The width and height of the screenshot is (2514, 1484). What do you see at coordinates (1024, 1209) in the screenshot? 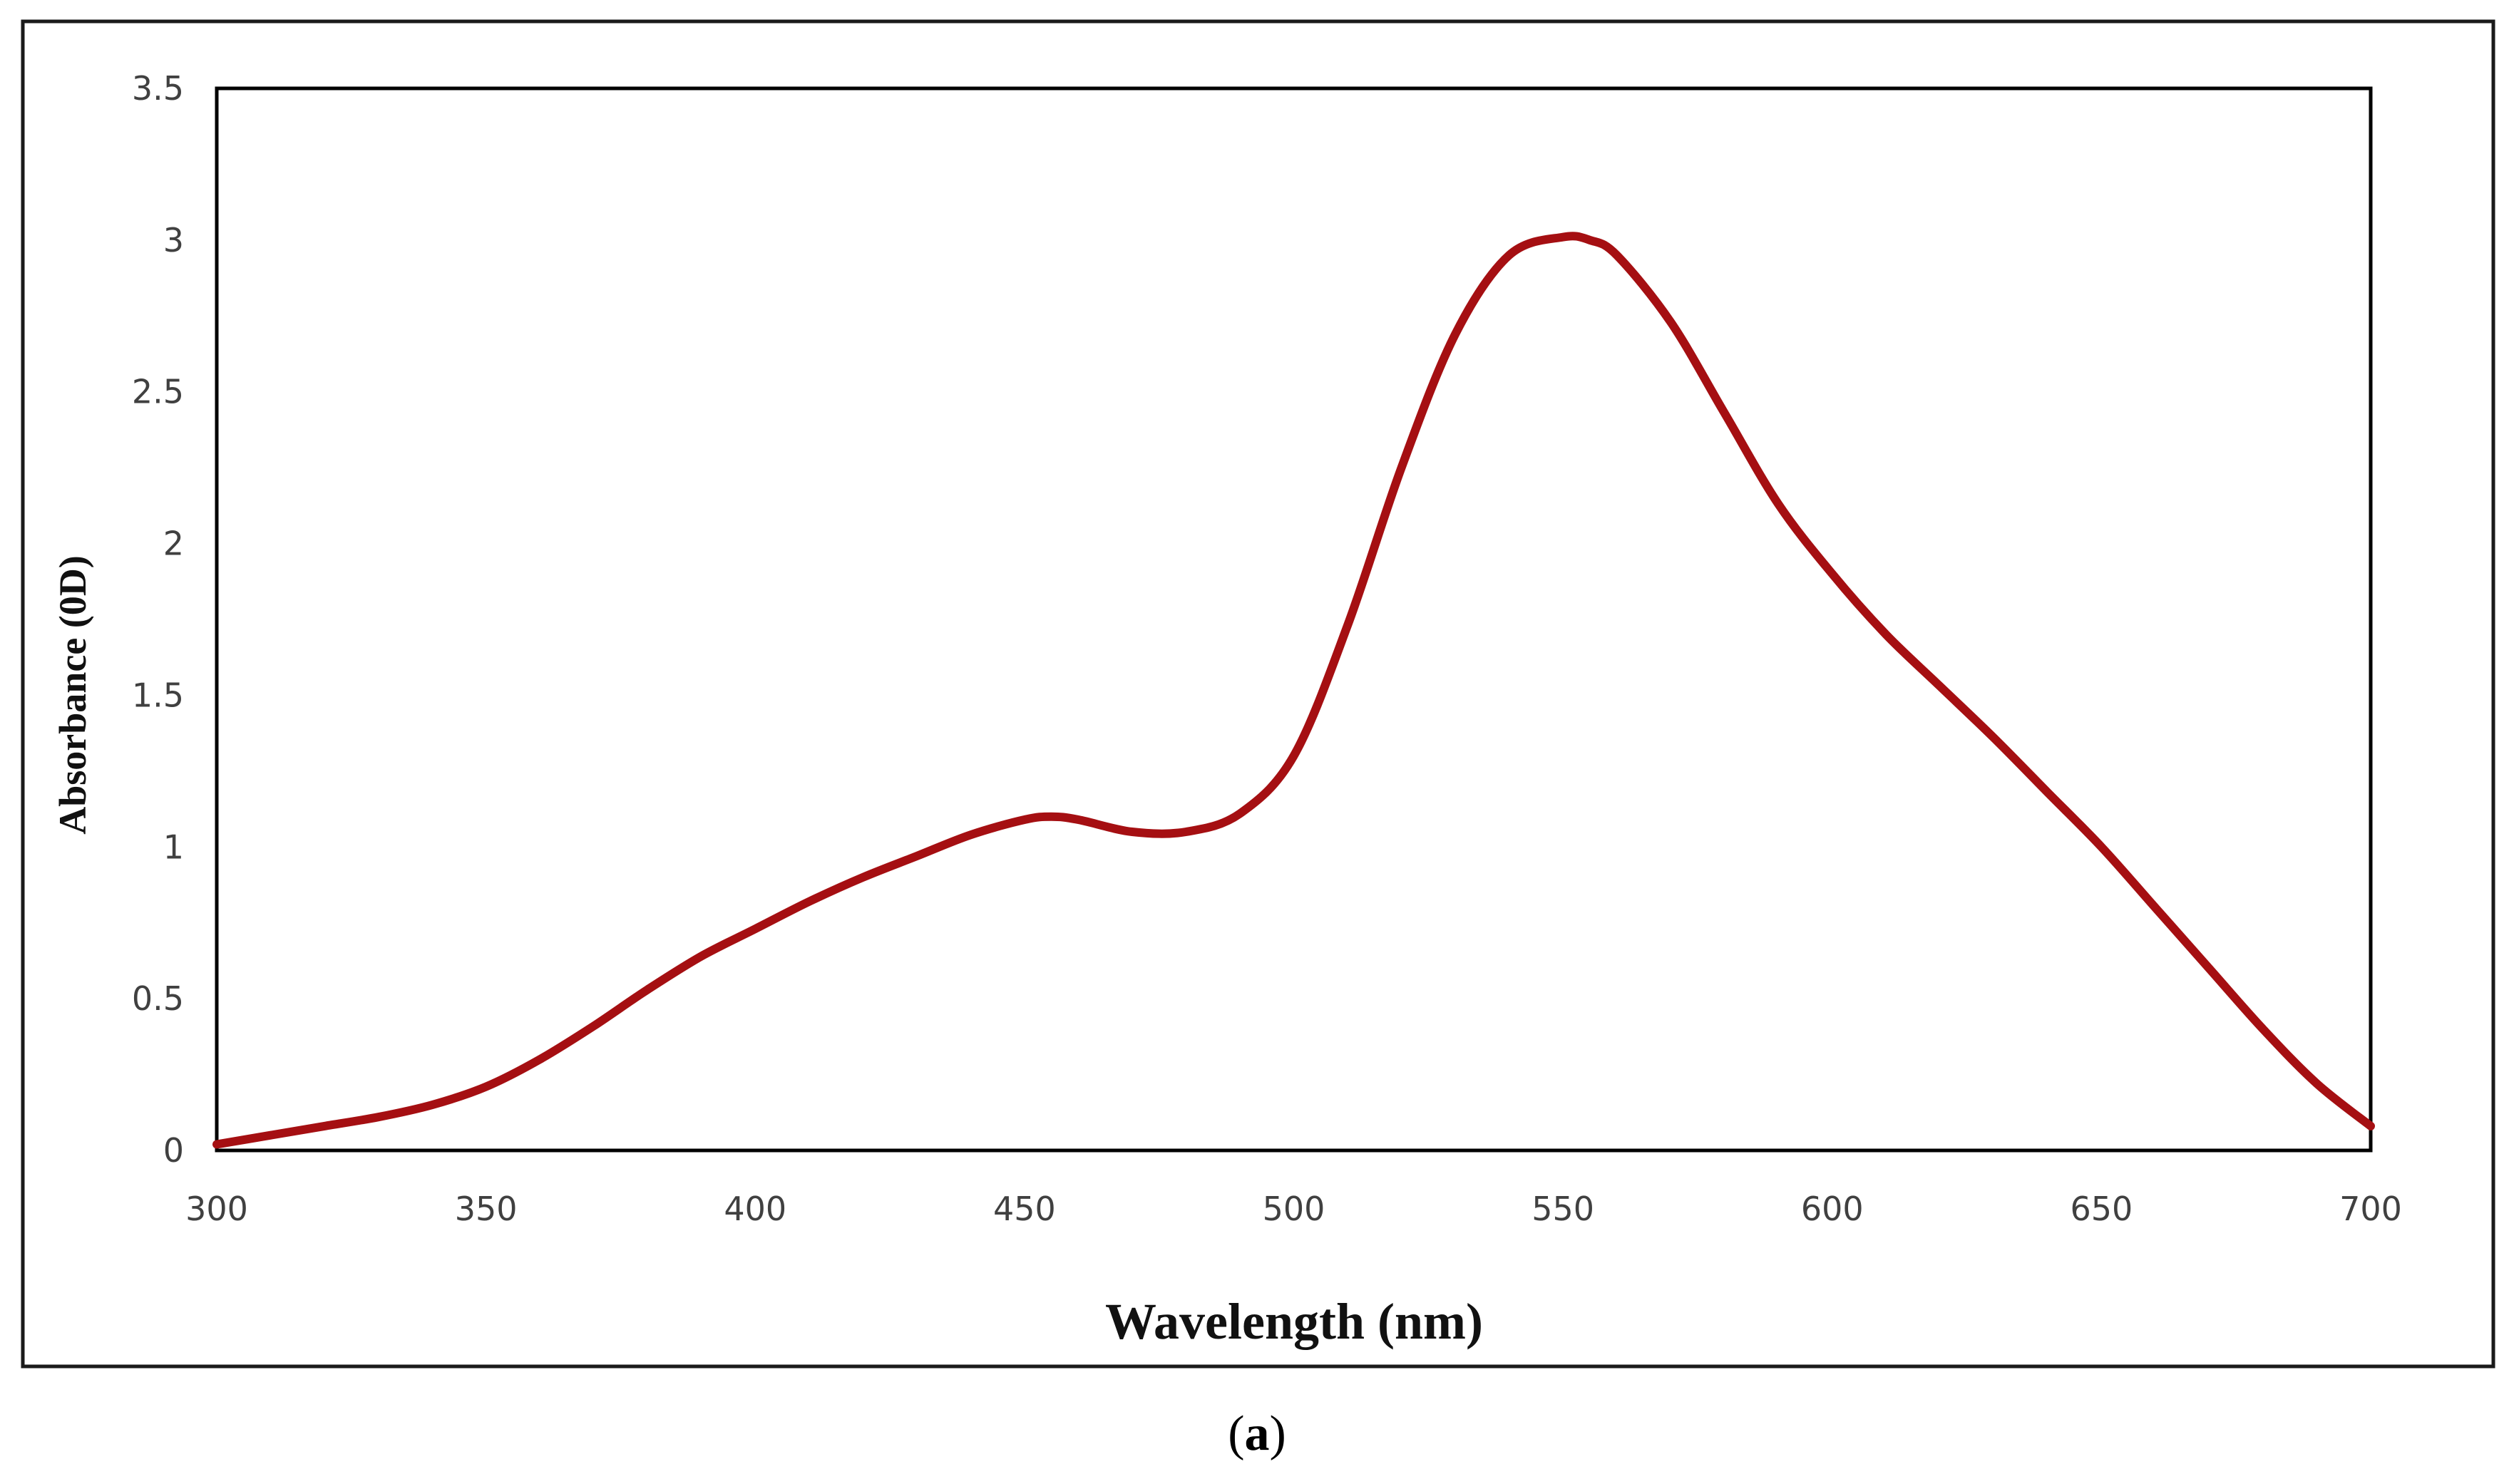
I see `x-tick-label: 450` at bounding box center [1024, 1209].